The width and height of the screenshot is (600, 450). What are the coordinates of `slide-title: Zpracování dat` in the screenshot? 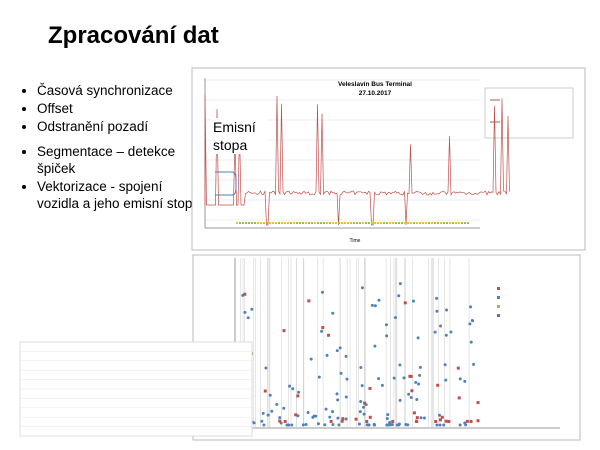 It's located at (133, 35).